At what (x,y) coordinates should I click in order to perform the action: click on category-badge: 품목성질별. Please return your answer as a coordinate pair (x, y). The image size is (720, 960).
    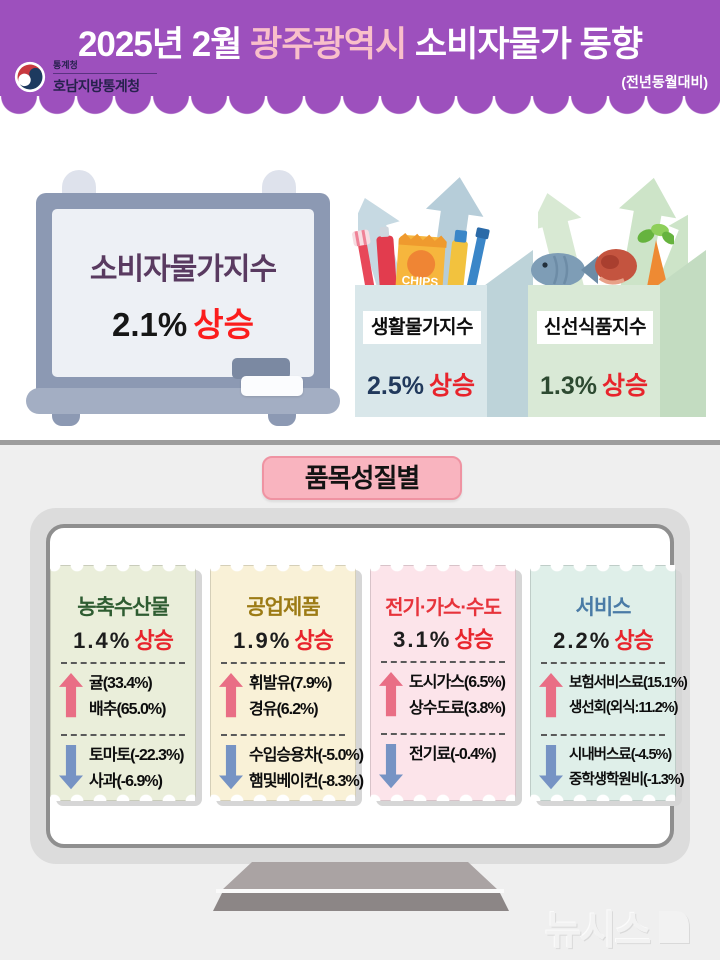
    Looking at the image, I should click on (362, 478).